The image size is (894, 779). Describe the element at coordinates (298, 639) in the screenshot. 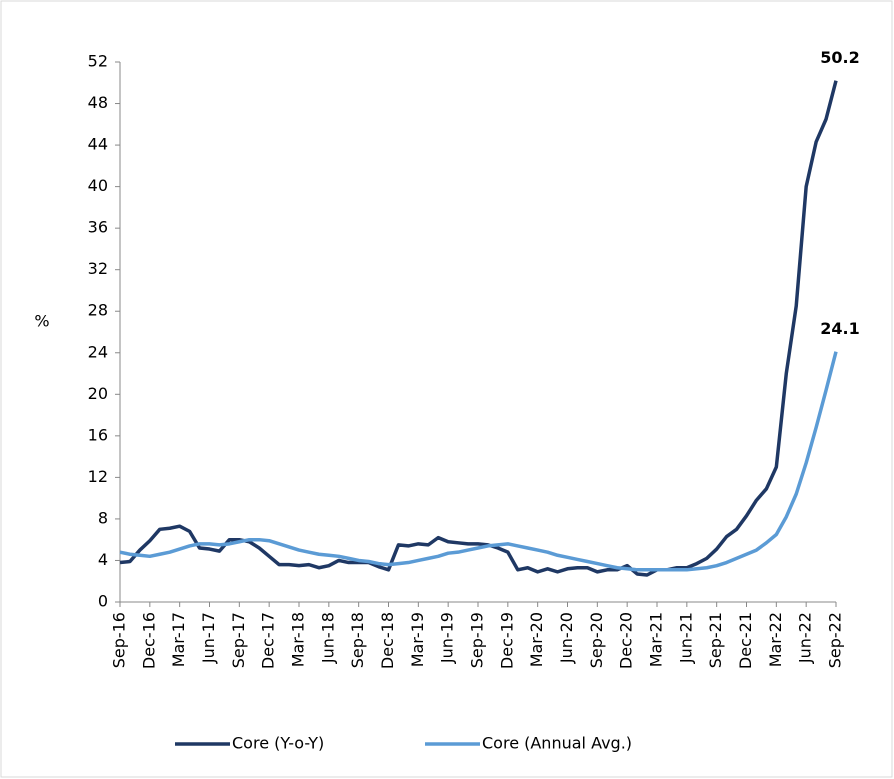

I see `x-tick-label: Mar-18` at that location.